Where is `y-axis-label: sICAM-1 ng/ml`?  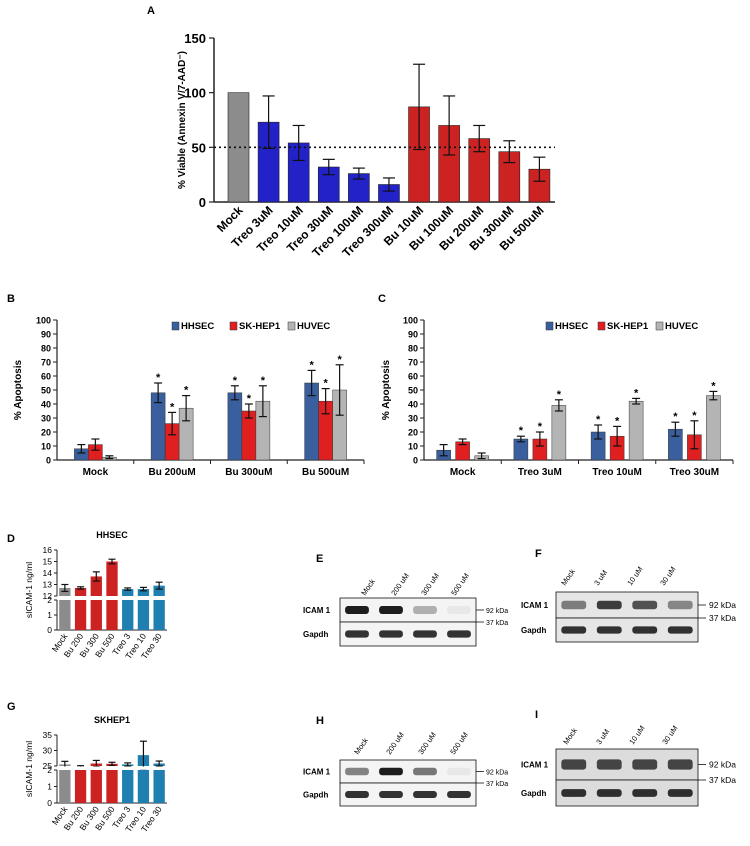
y-axis-label: sICAM-1 ng/ml is located at coordinates (29, 769).